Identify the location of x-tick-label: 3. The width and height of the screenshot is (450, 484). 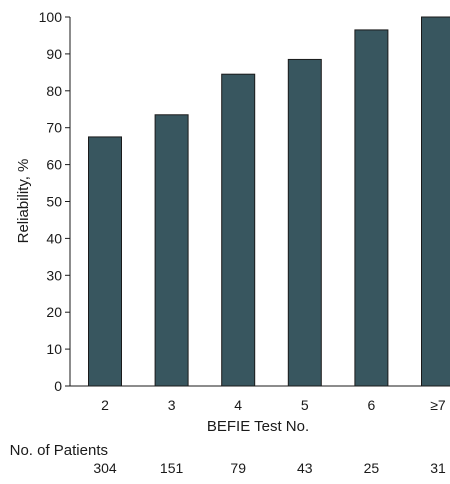
(172, 405).